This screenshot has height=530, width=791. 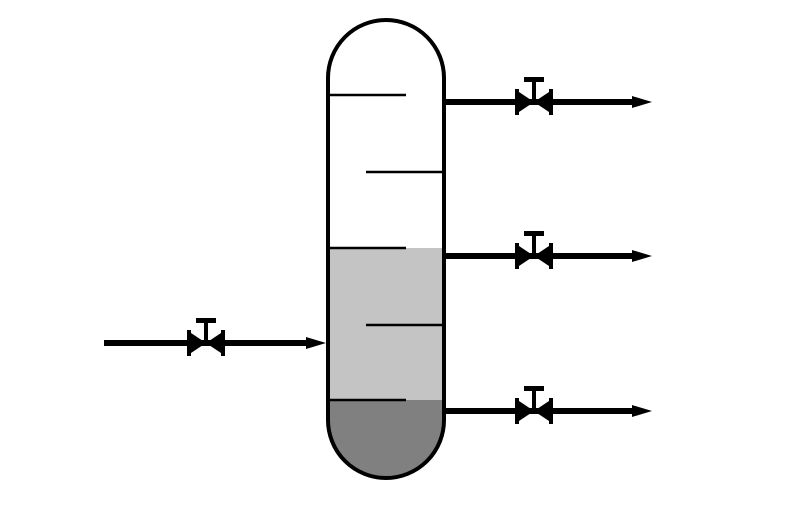 I want to click on top-outlet-arrow, so click(x=642, y=102).